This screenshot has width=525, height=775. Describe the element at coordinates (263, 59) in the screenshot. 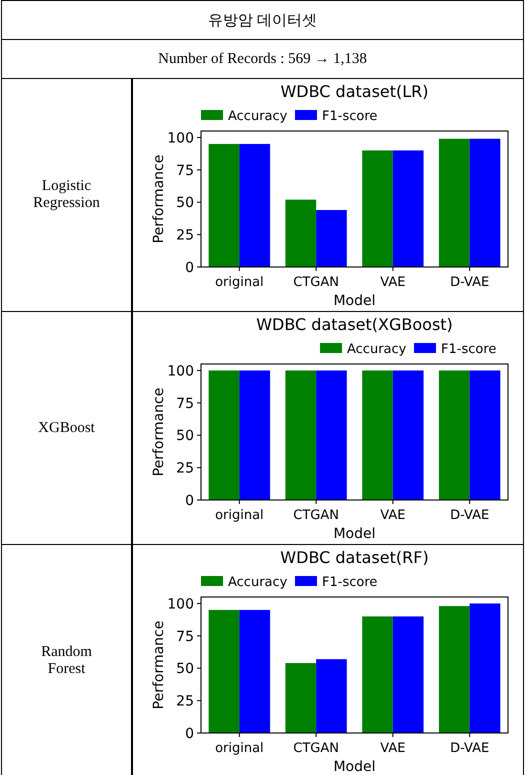

I see `text: Number of Records : 569 → 1,138` at that location.